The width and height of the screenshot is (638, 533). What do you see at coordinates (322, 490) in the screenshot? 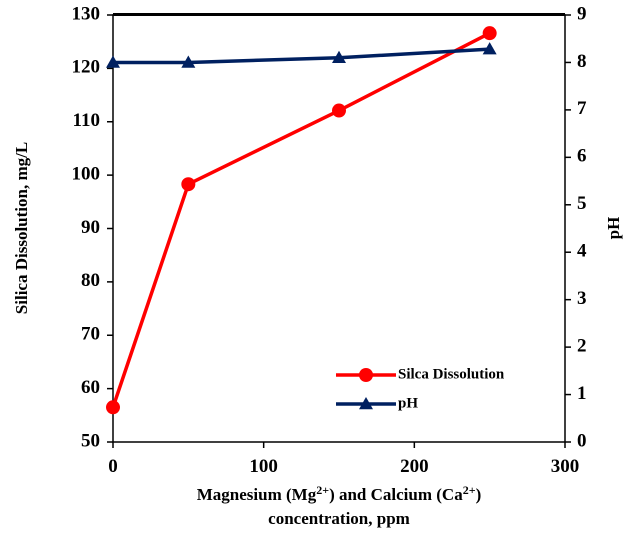
I see `x-axis-title-sup-1: 2+` at bounding box center [322, 490].